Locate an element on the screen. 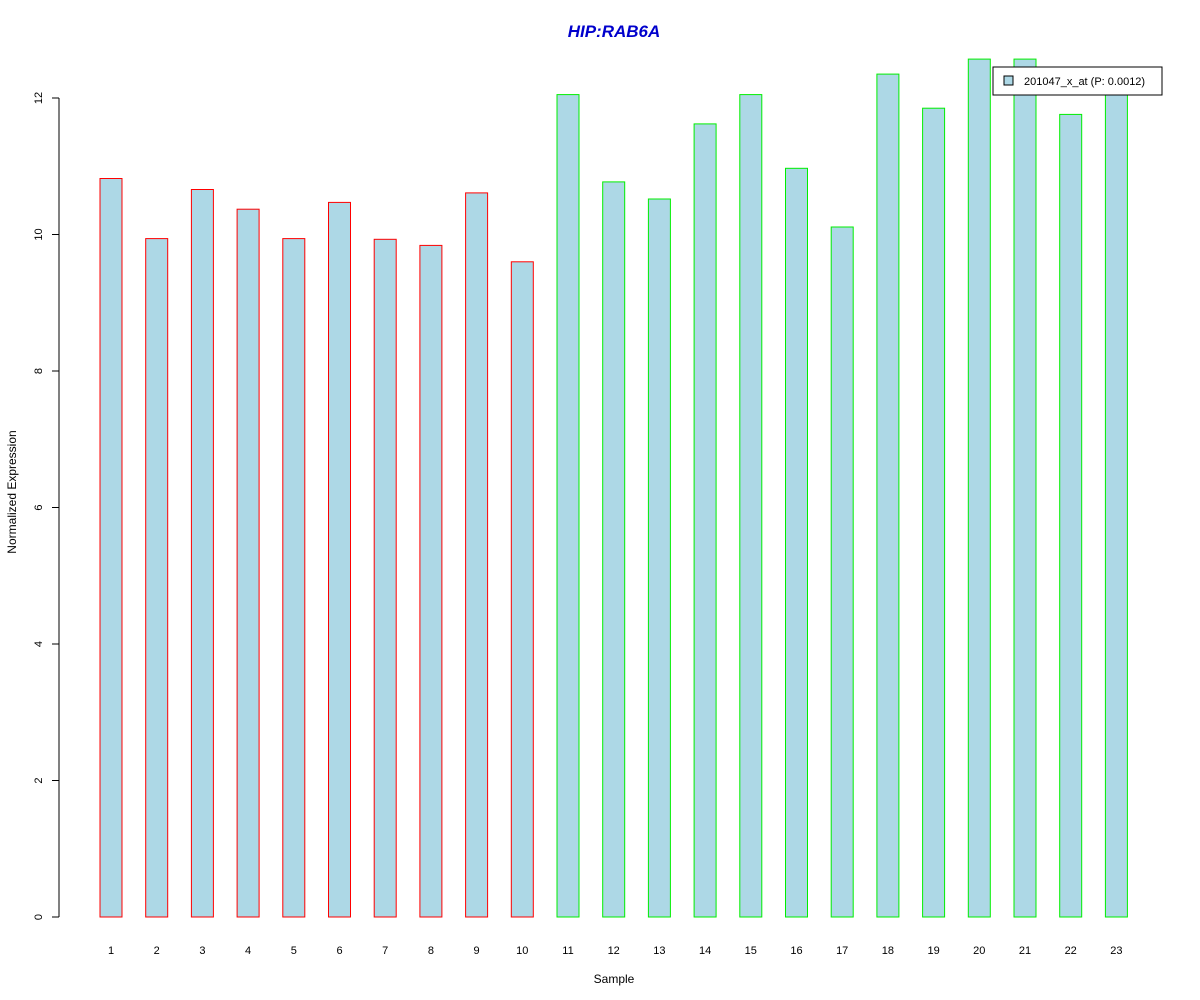 The width and height of the screenshot is (1200, 1000). y-tick-label: 8 is located at coordinates (39, 371).